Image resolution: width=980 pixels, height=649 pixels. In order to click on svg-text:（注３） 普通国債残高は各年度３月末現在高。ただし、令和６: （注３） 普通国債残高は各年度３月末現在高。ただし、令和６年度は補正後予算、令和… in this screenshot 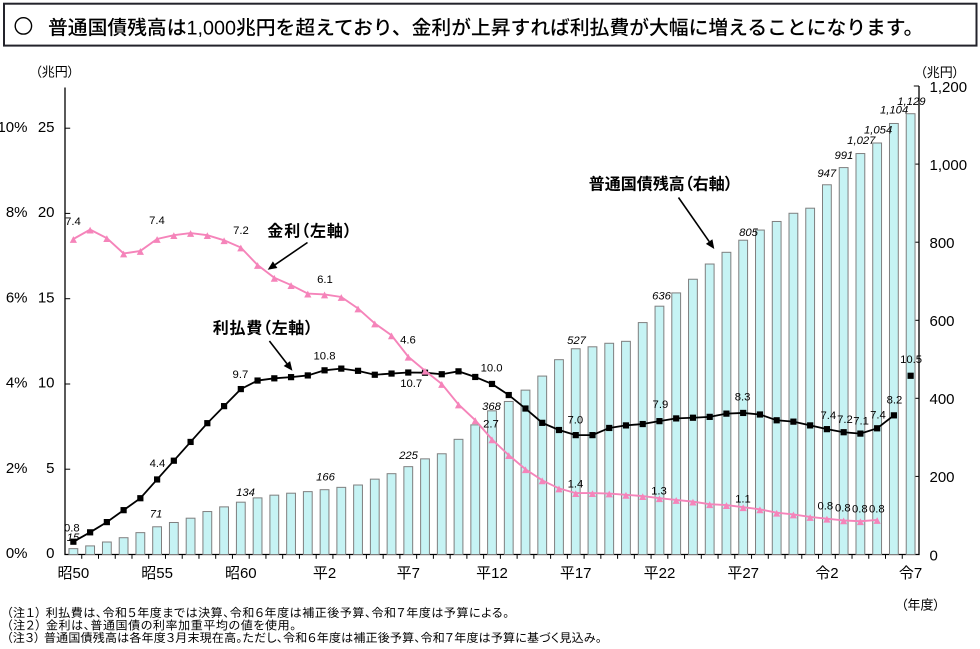, I will do `click(304, 638)`.